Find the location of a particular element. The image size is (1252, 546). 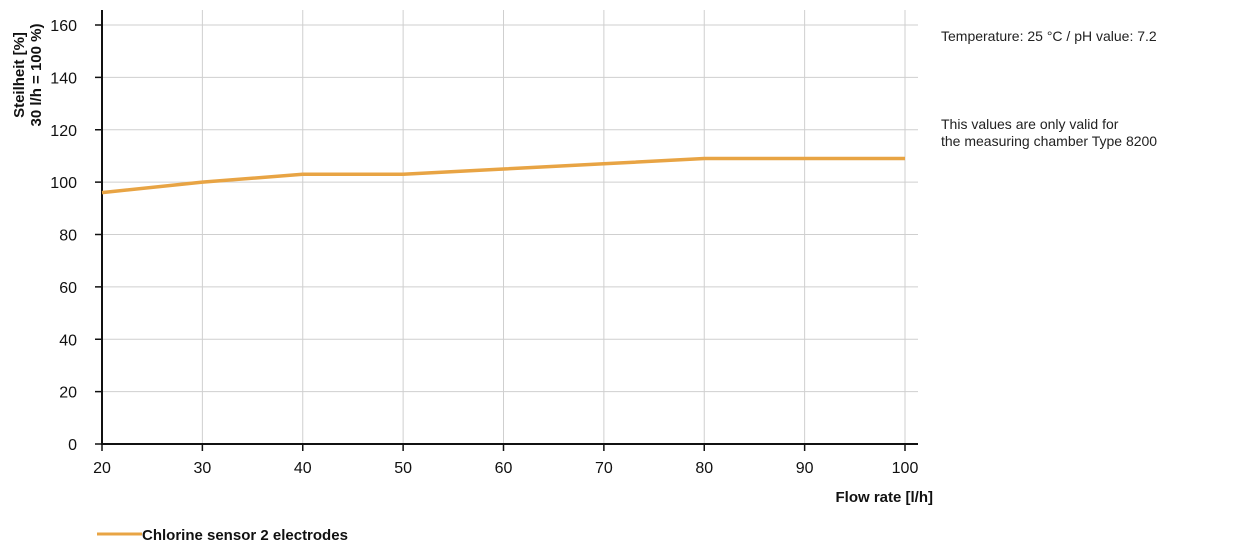

x-tick-label: 60 is located at coordinates (504, 468).